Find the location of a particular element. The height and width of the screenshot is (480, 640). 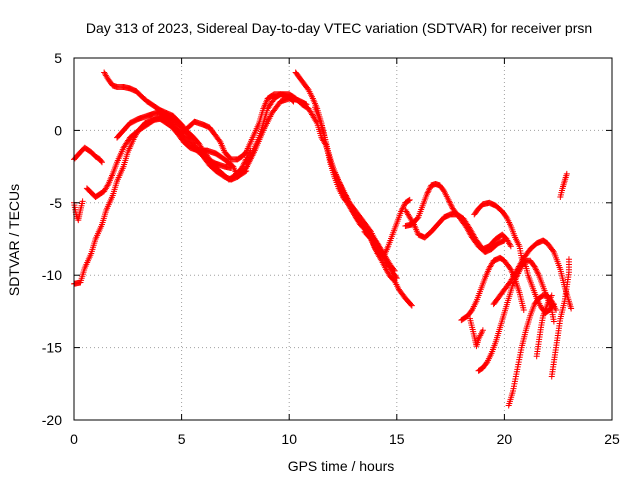

x-tick-label: 0 is located at coordinates (74, 439).